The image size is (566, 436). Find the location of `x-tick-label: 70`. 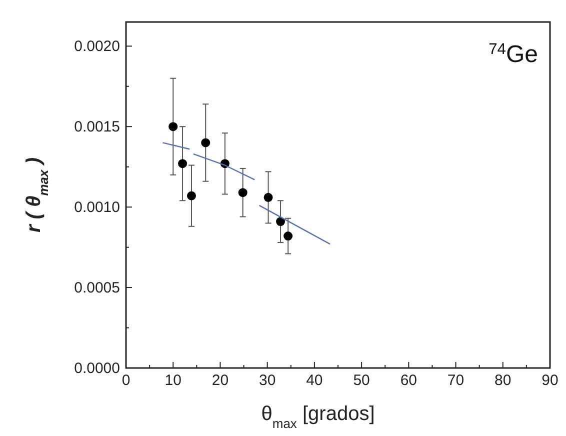

x-tick-label: 70 is located at coordinates (455, 380).